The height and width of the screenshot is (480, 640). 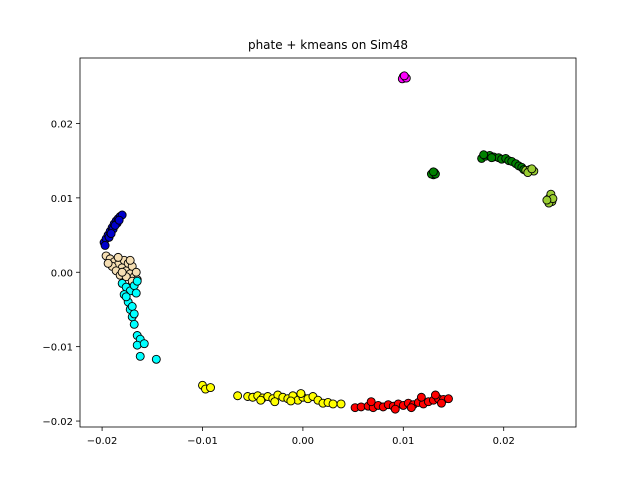 I want to click on y-tick-label: 0.02, so click(x=62, y=124).